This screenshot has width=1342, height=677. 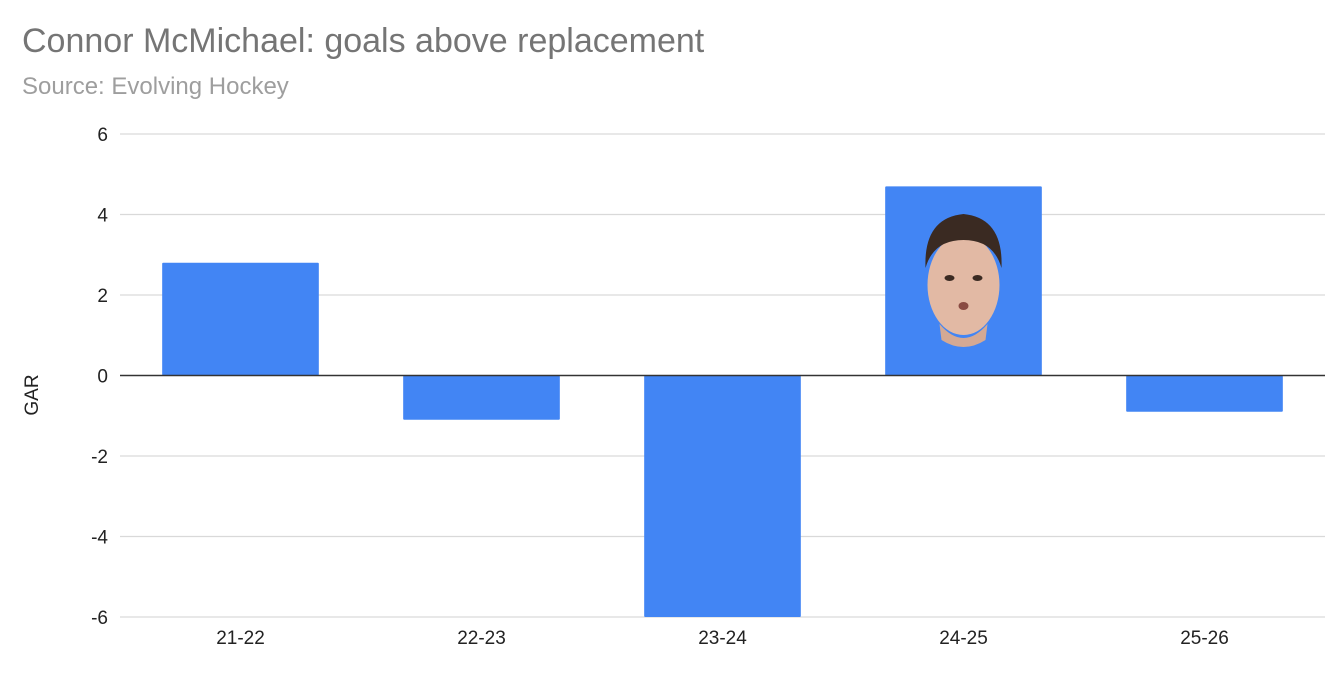 What do you see at coordinates (155, 86) in the screenshot?
I see `chart-subtitle: Source: Evolving Hockey` at bounding box center [155, 86].